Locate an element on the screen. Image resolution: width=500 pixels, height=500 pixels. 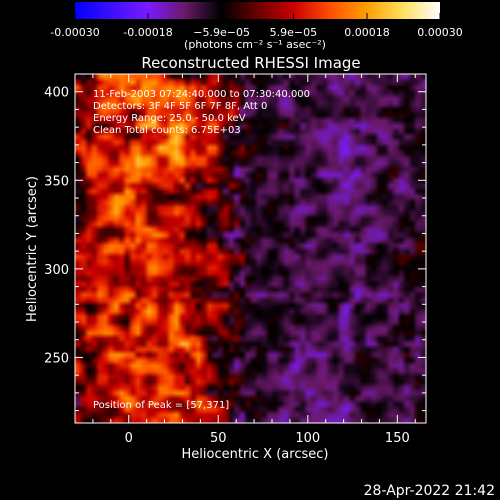
y-tick-label: 300 is located at coordinates (56, 270).